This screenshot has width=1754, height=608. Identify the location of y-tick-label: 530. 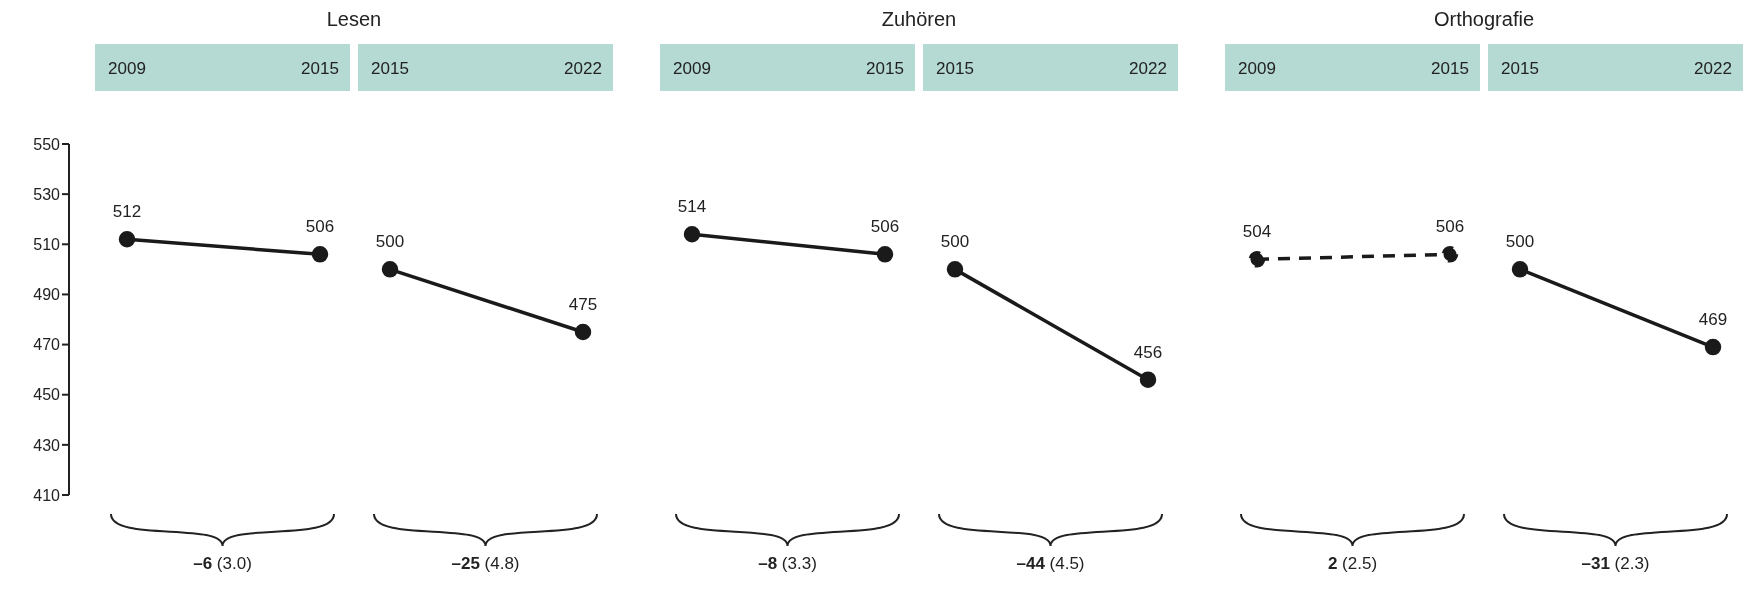
(47, 194).